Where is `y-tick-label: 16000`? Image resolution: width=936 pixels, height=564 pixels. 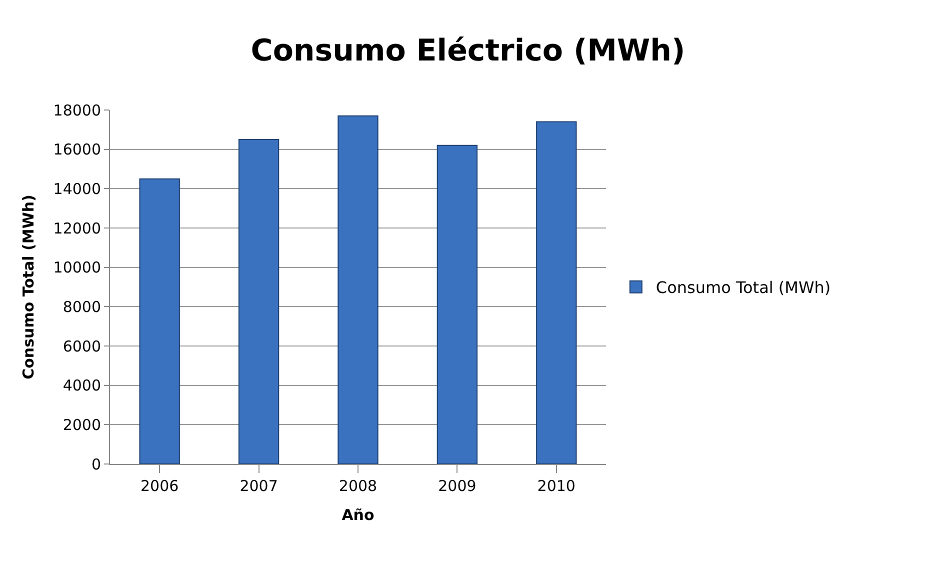
y-tick-label: 16000 is located at coordinates (77, 149).